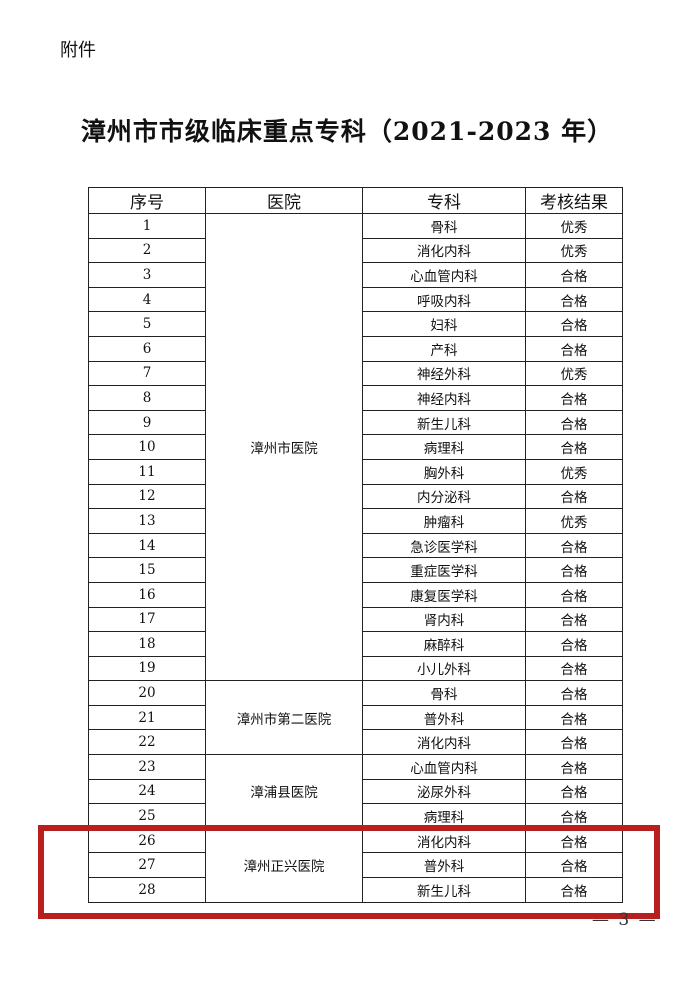 This screenshot has width=694, height=995. Describe the element at coordinates (444, 398) in the screenshot. I see `specialty-name: 神经内科` at that location.